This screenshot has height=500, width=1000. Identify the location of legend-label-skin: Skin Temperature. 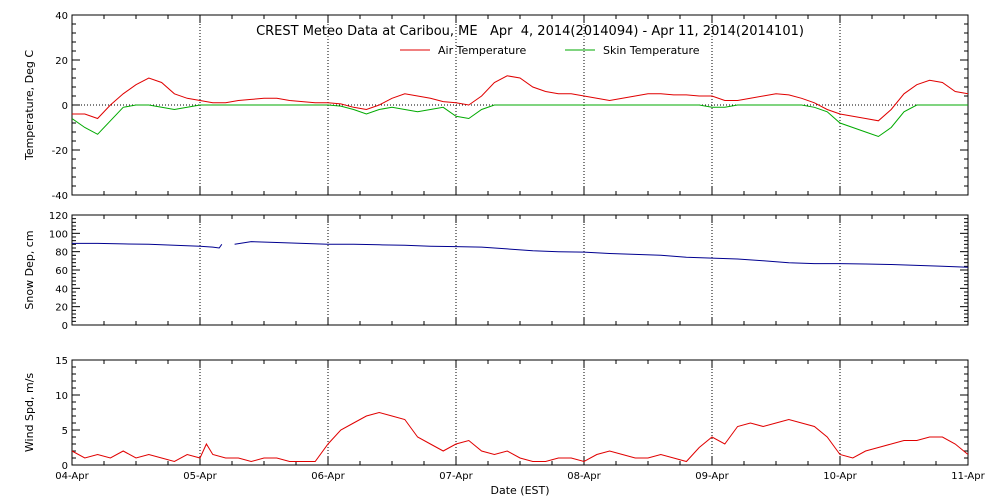
(651, 50).